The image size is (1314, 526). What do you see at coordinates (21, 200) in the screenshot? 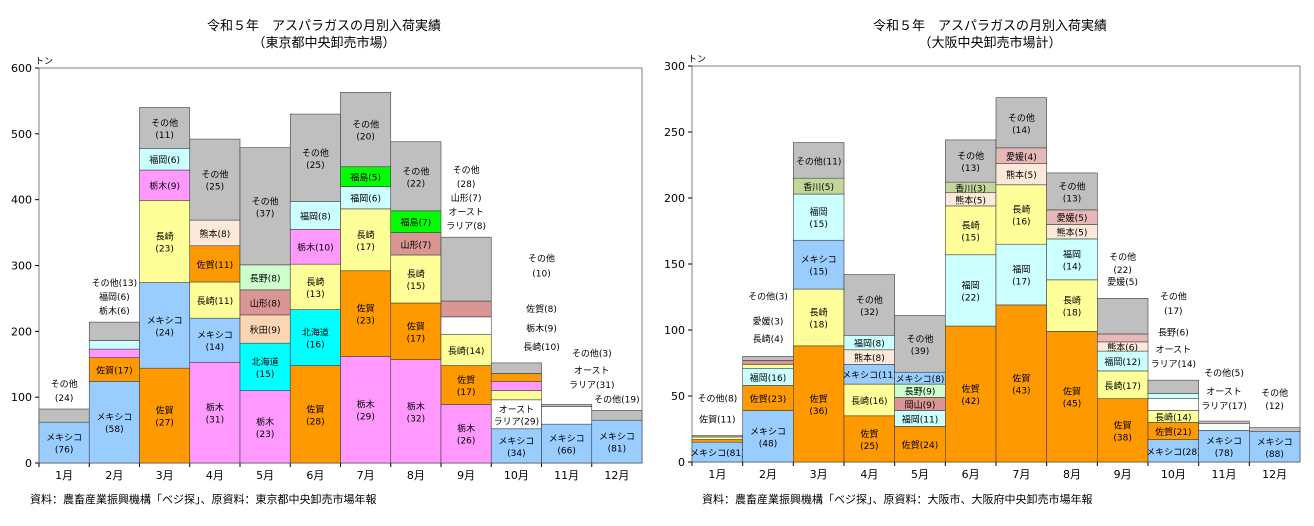
I see `y-tick-label: 400` at bounding box center [21, 200].